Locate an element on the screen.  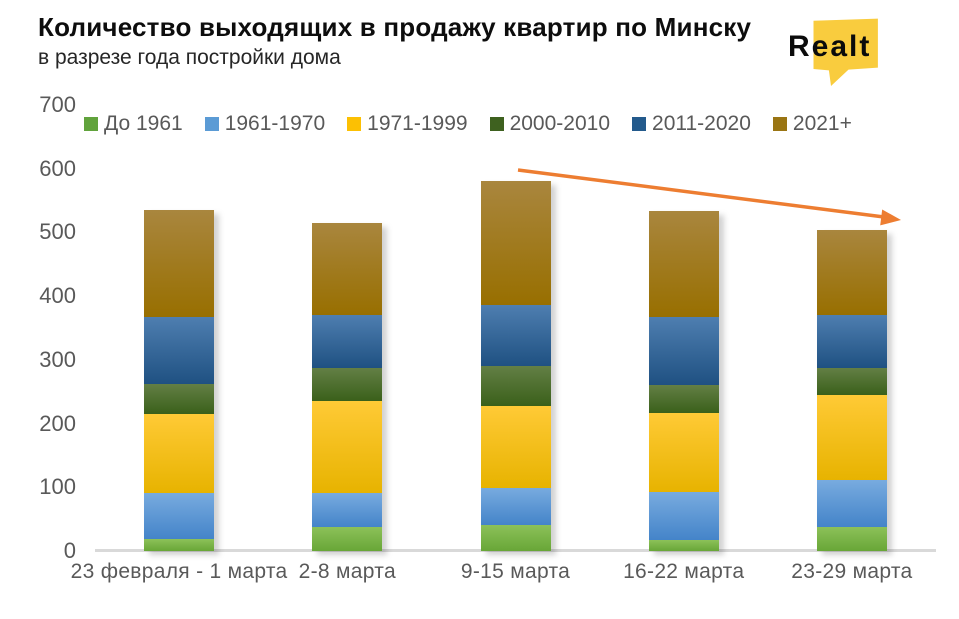
realt-logo: Realt is located at coordinates (866, 51).